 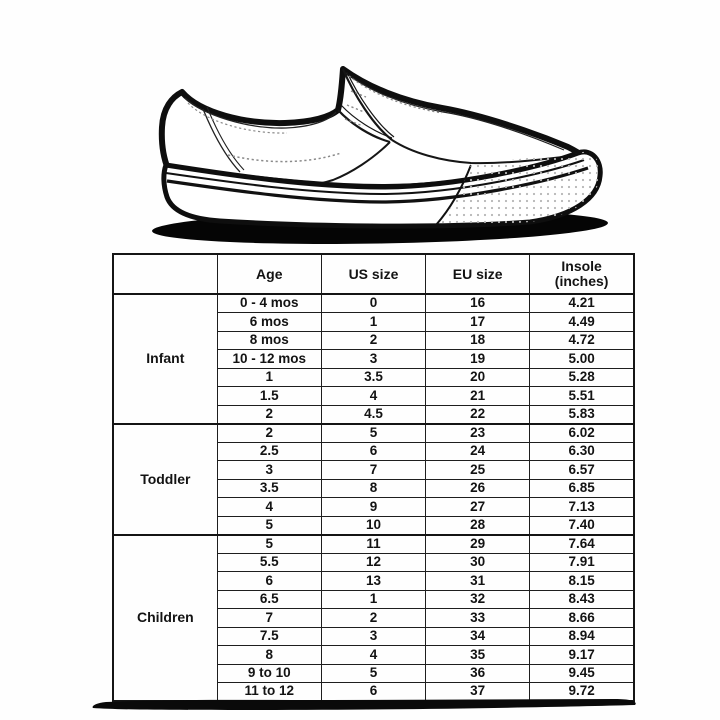 What do you see at coordinates (269, 673) in the screenshot?
I see `table-cell: 9 to 10` at bounding box center [269, 673].